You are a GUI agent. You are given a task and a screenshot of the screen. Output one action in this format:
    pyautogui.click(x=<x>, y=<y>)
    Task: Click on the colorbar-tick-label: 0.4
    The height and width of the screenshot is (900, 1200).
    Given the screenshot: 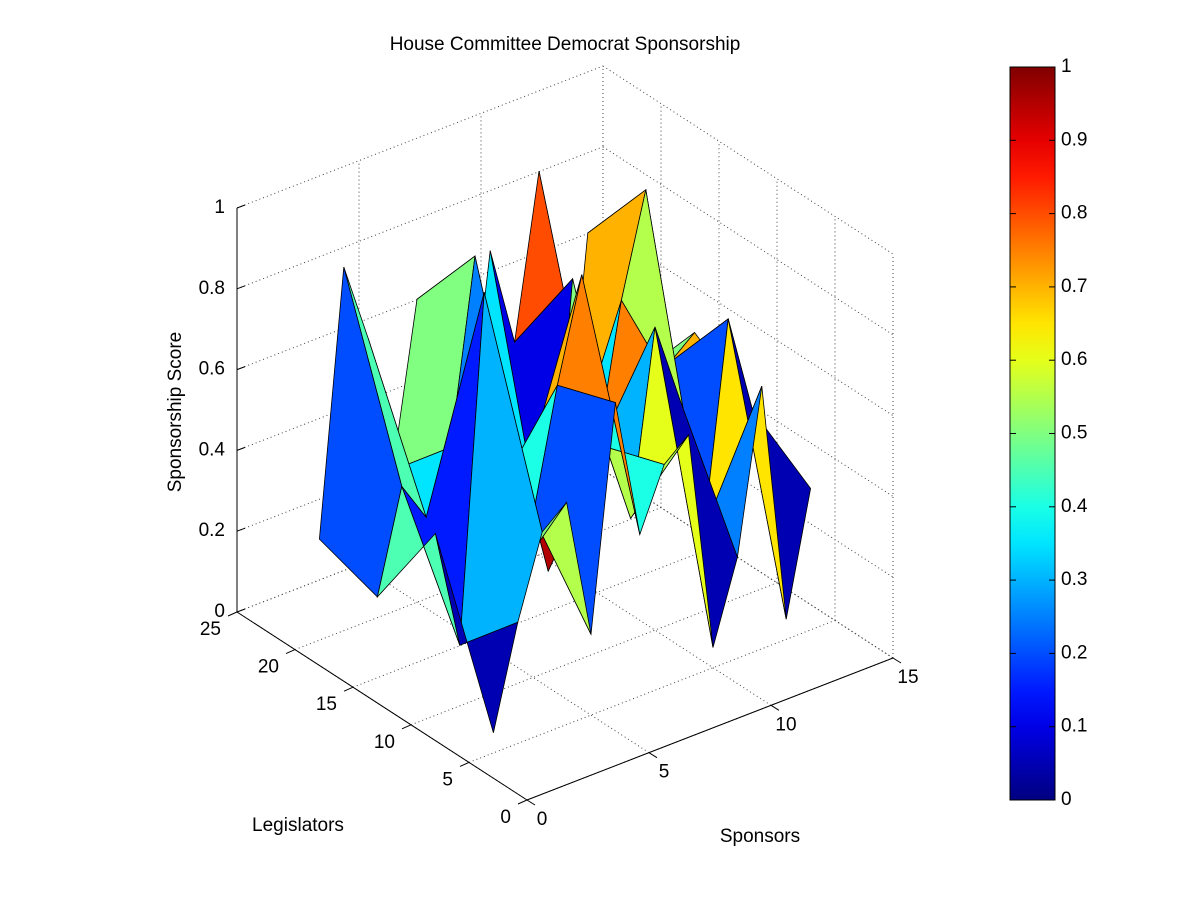 What is the action you would take?
    pyautogui.click(x=1074, y=506)
    